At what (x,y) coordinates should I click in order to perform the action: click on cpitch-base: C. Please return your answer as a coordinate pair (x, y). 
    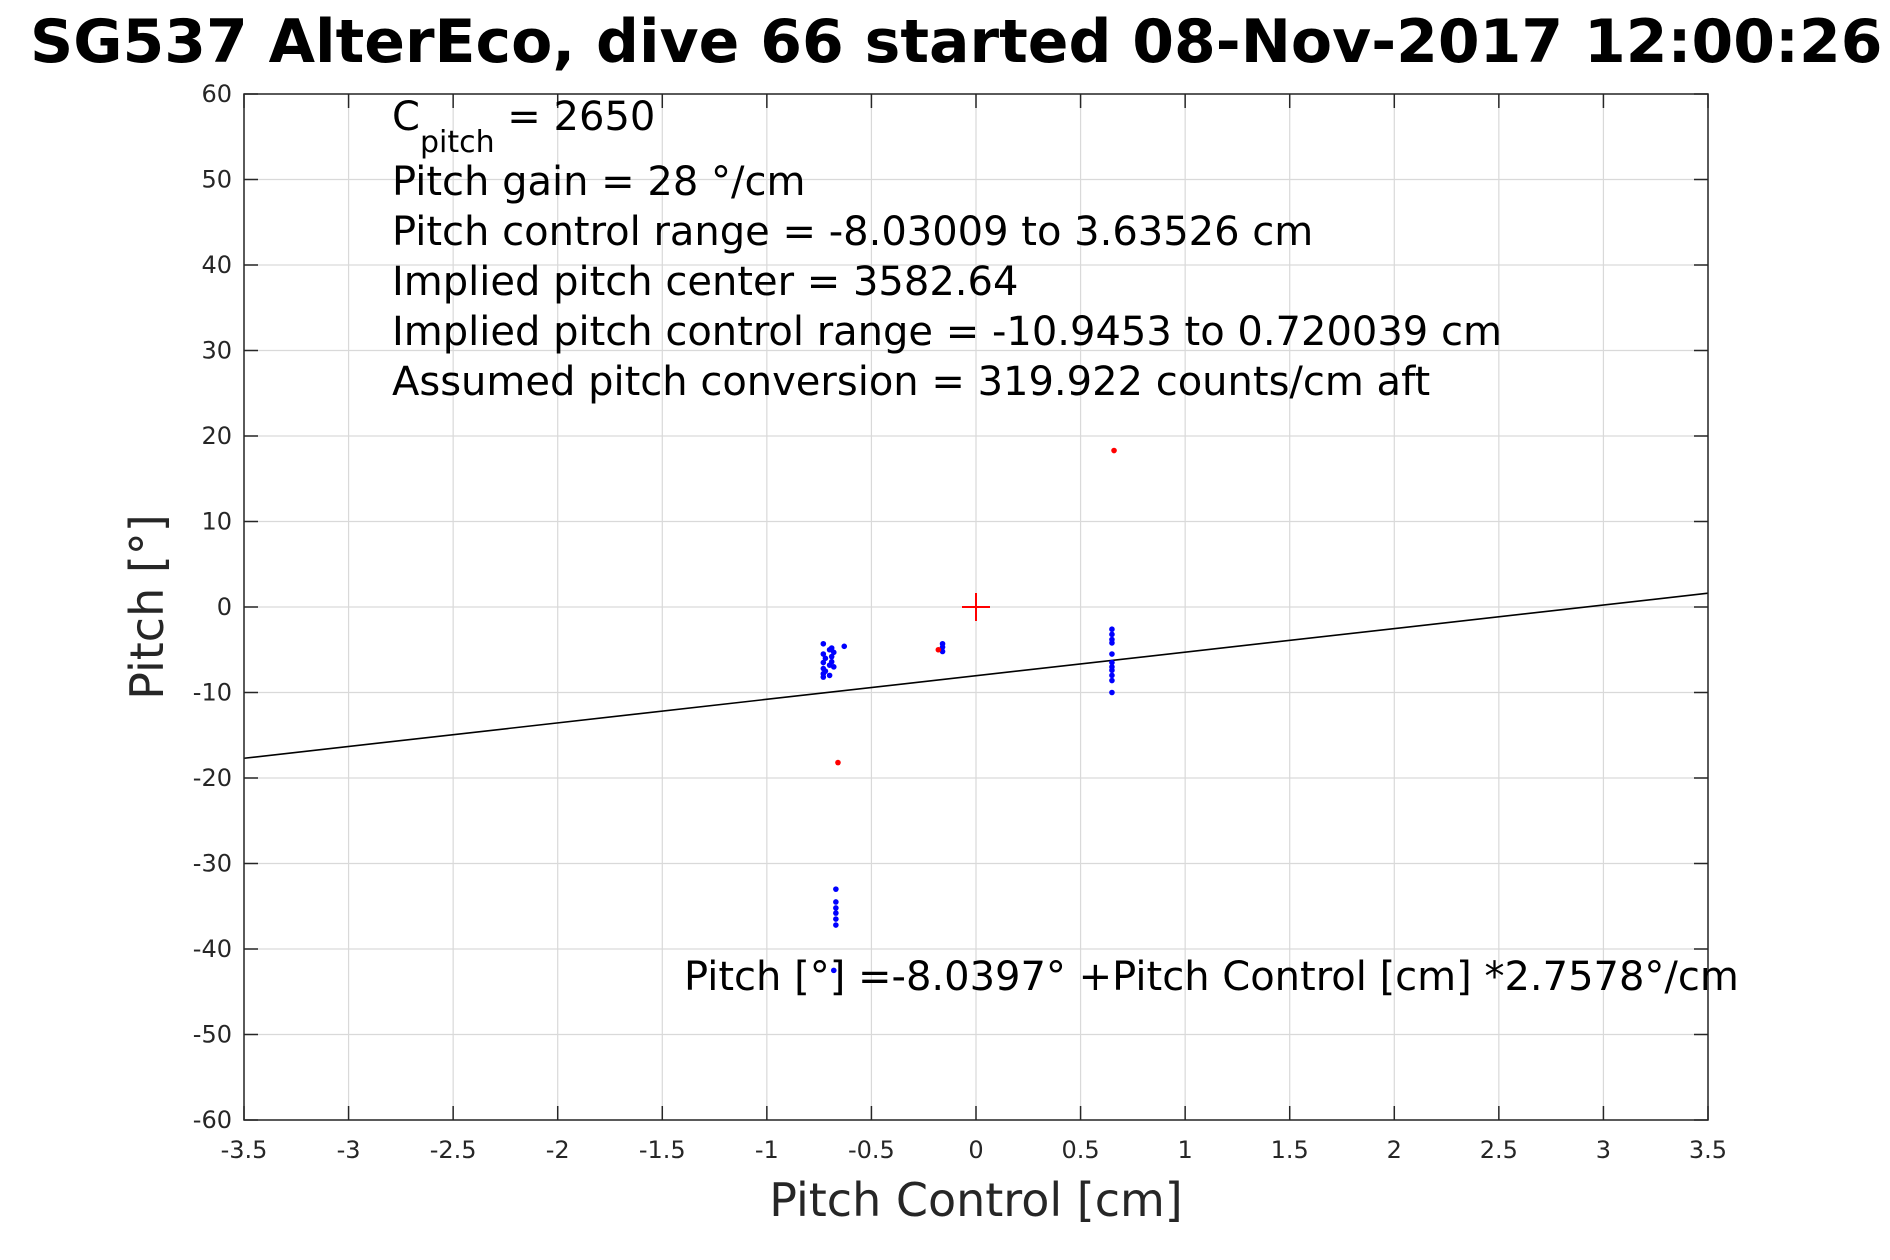
    Looking at the image, I should click on (406, 117).